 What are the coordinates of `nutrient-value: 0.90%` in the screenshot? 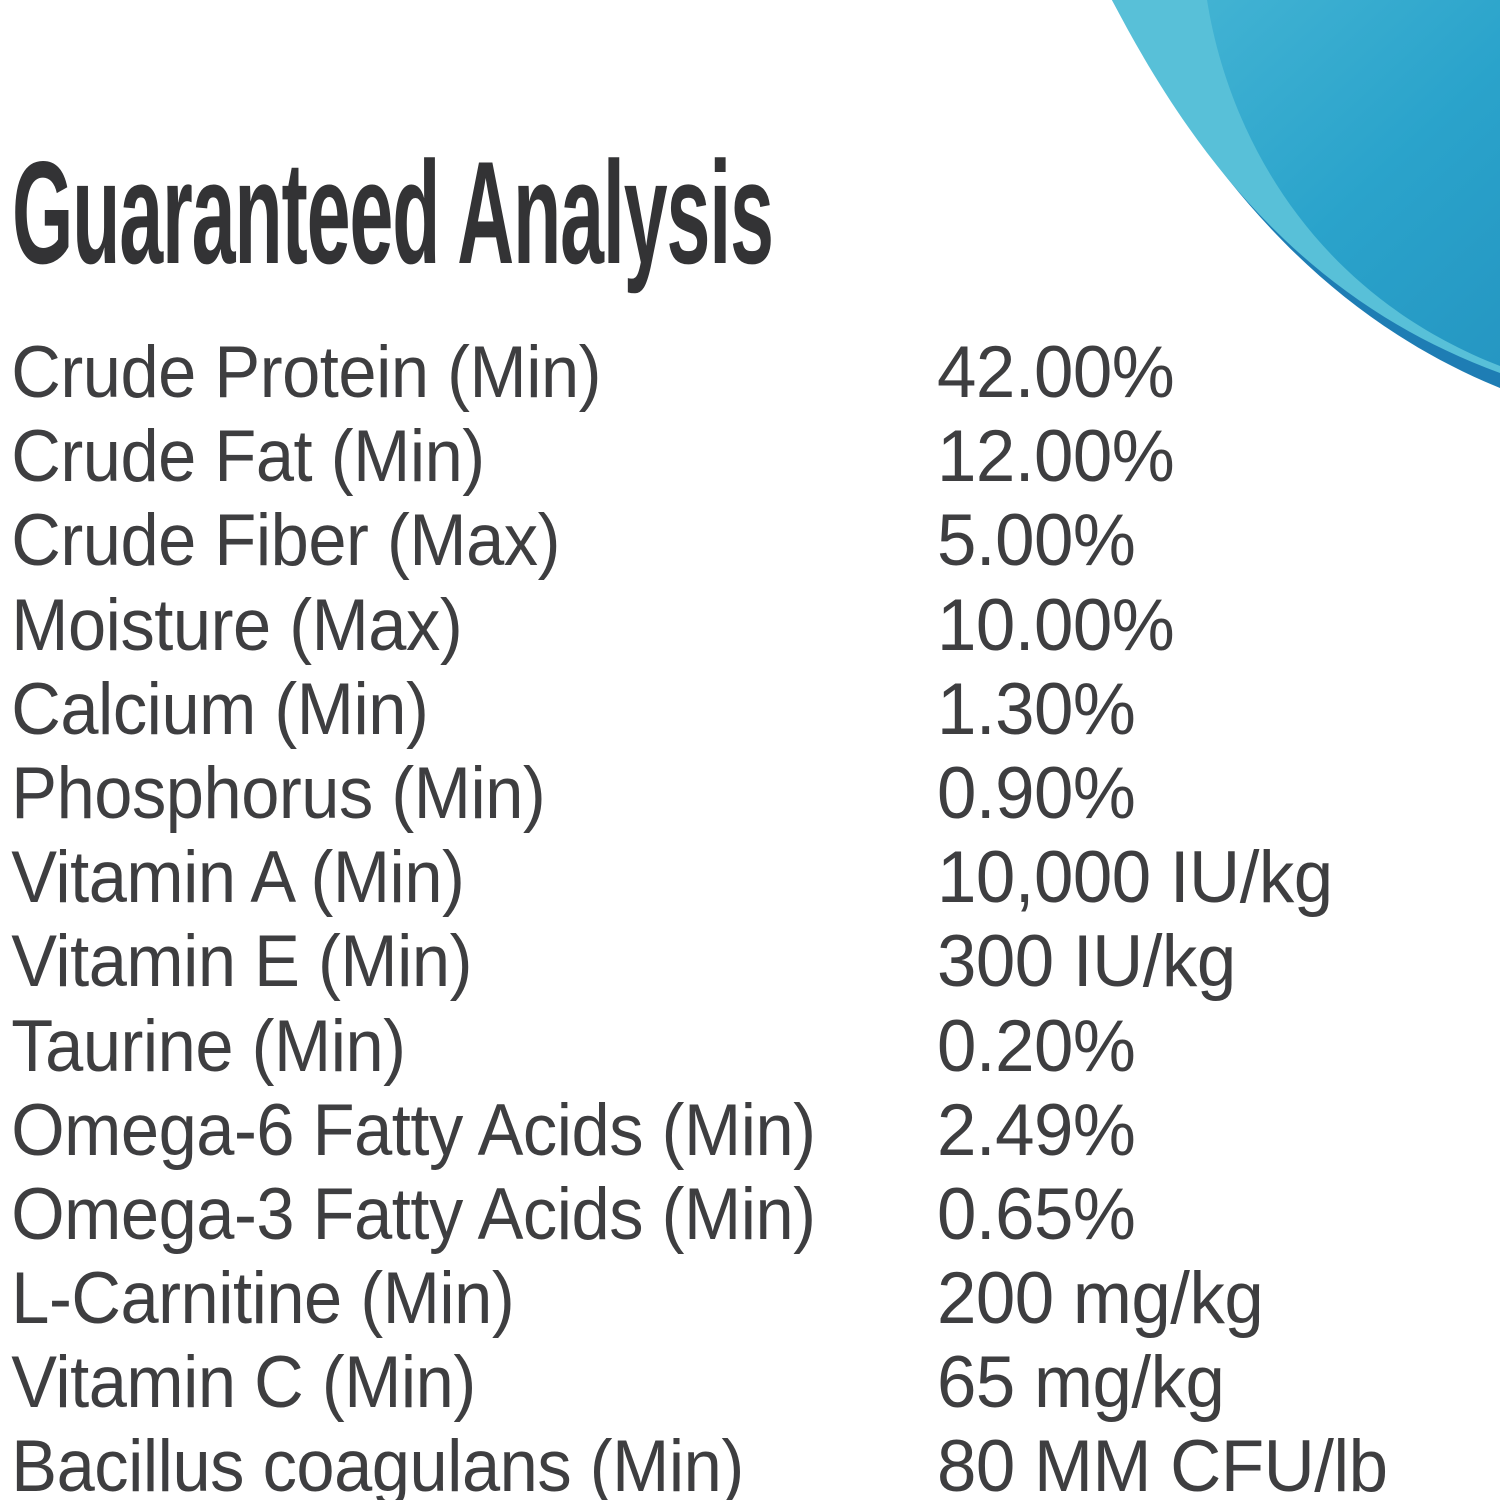 It's located at (1036, 793).